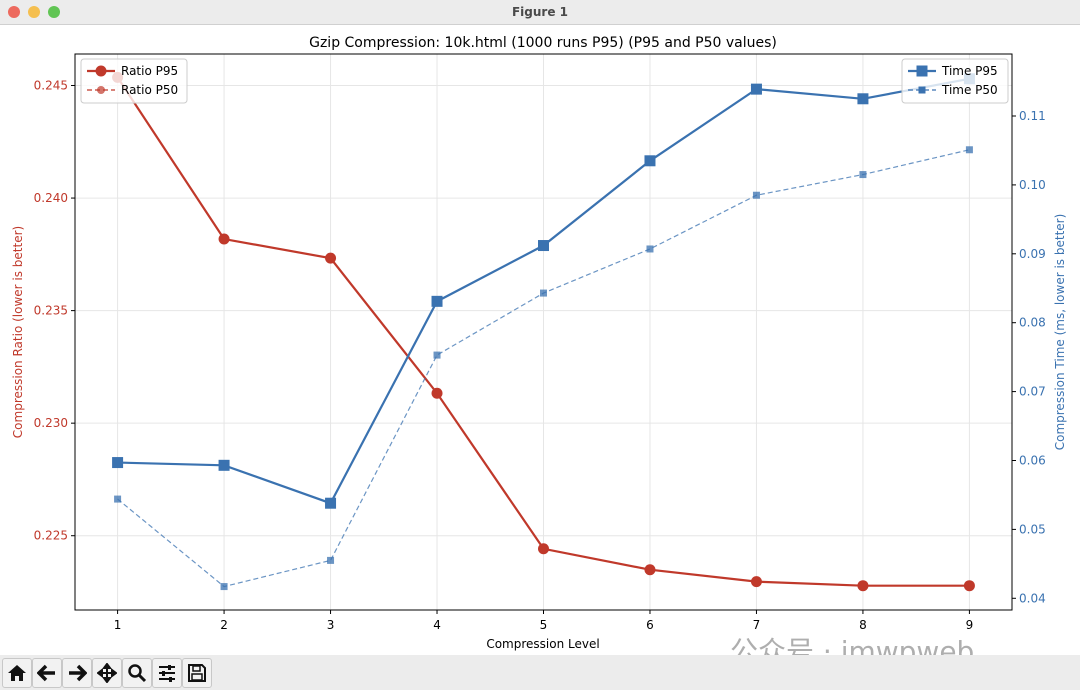 The height and width of the screenshot is (690, 1080). I want to click on back-button, so click(47, 673).